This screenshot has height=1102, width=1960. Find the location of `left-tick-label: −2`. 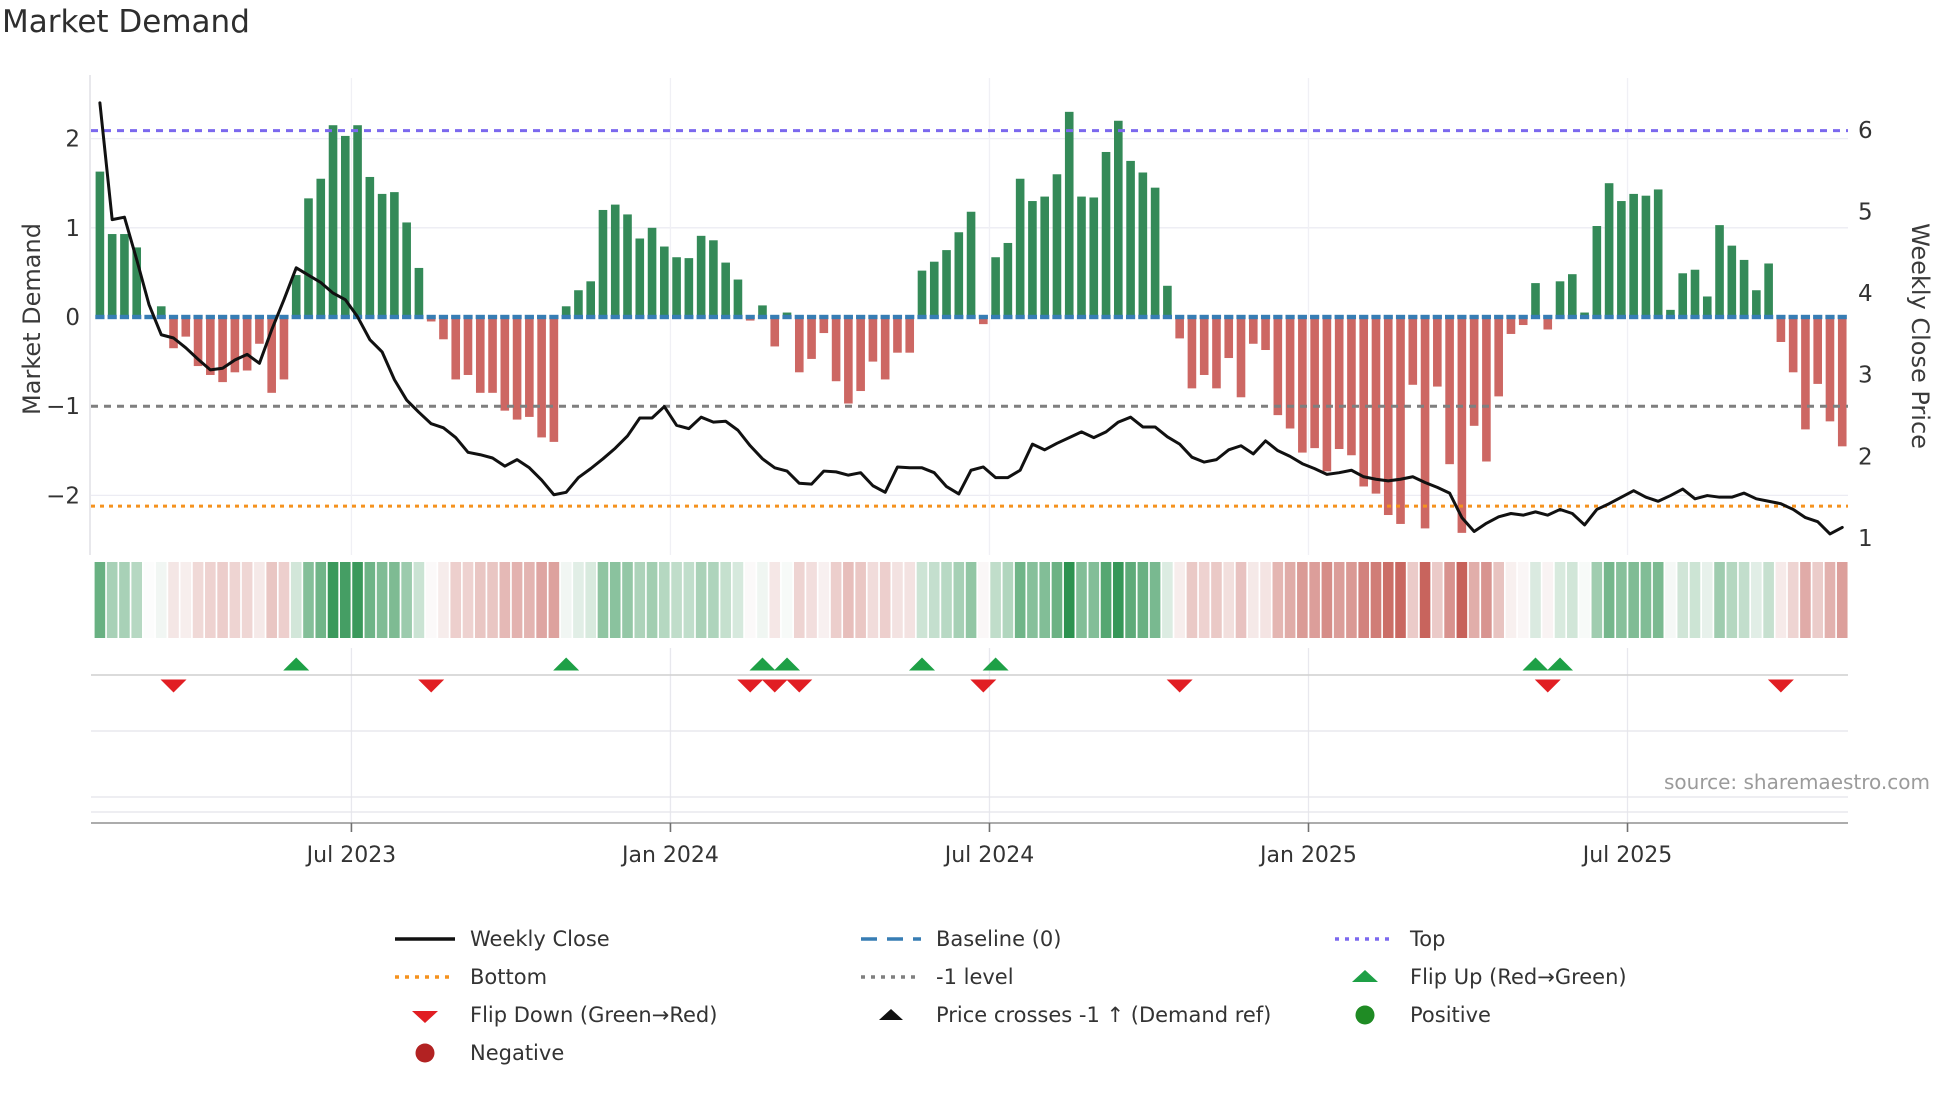

left-tick-label: −2 is located at coordinates (63, 496).